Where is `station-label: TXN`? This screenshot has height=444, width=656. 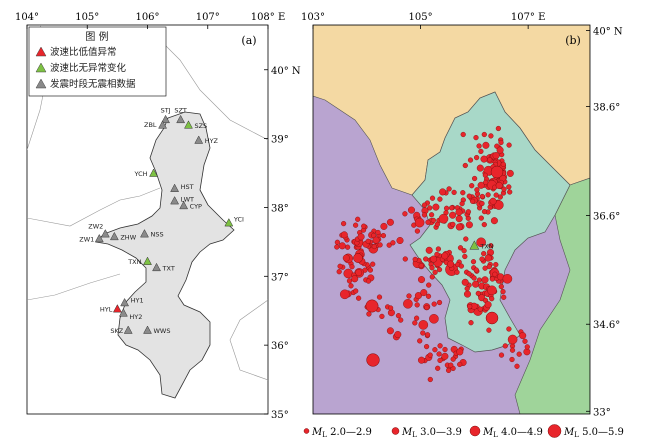 station-label: TXN is located at coordinates (486, 246).